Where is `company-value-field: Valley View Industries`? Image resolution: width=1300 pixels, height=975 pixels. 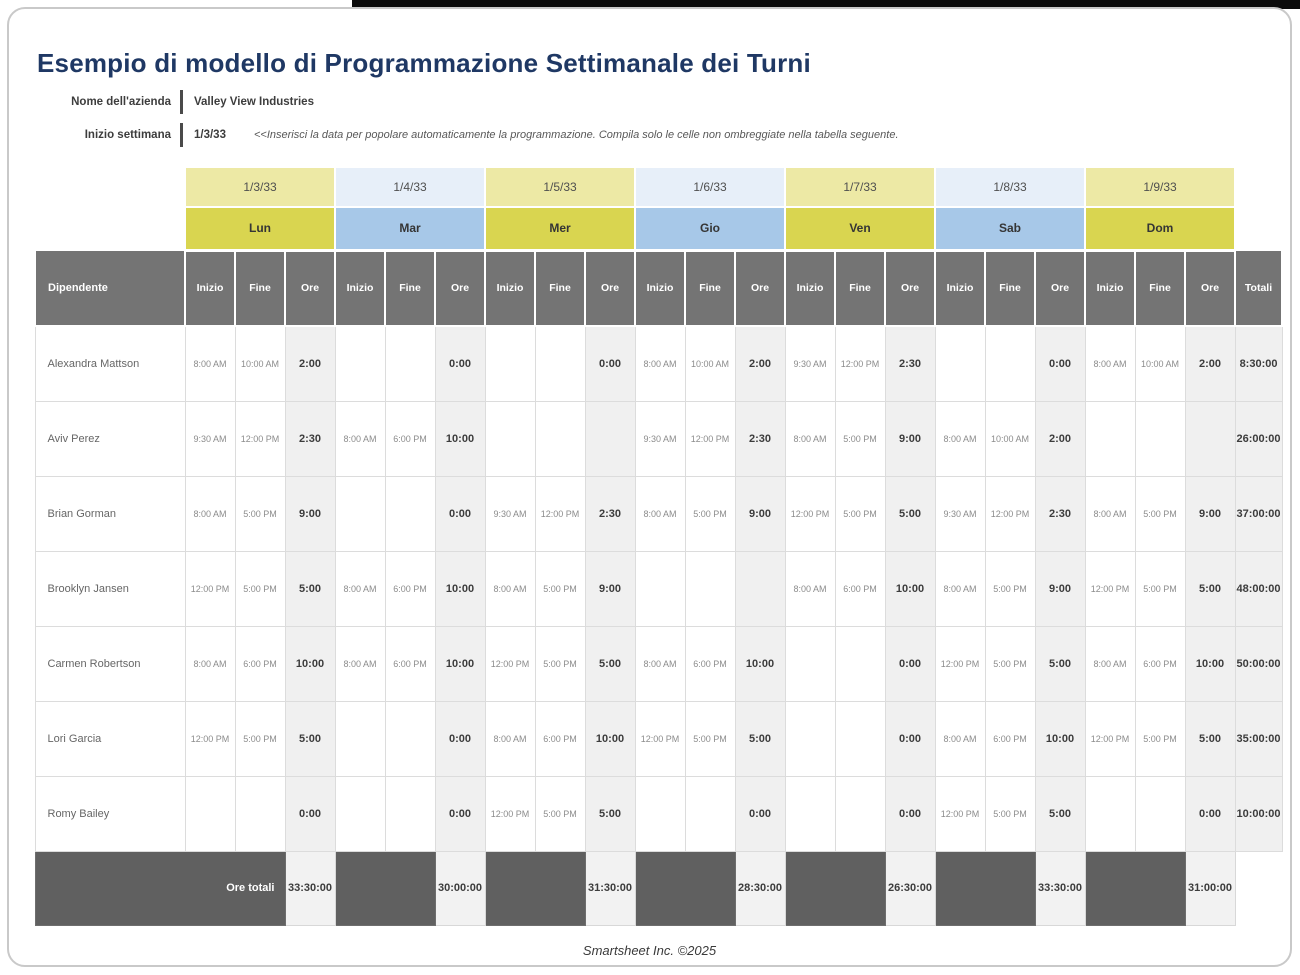 company-value-field: Valley View Industries is located at coordinates (254, 102).